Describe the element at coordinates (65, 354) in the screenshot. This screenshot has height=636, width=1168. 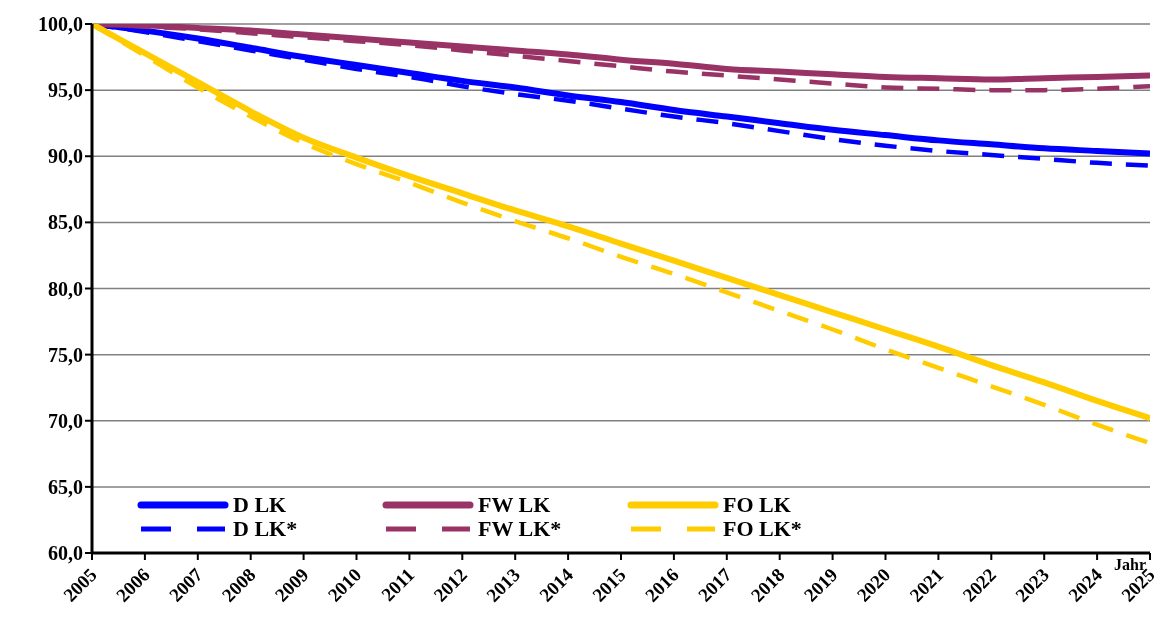
I see `y-tick-label: 75,0` at that location.